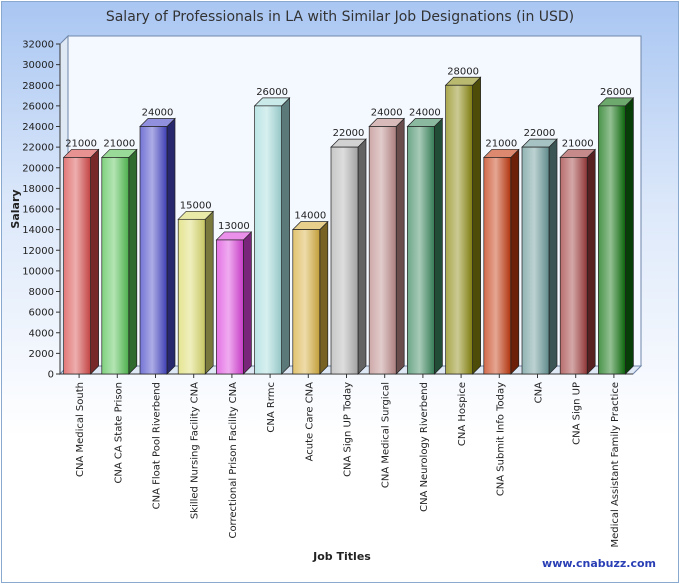 This screenshot has width=680, height=584. Describe the element at coordinates (234, 226) in the screenshot. I see `bar-value-label: 13000` at that location.